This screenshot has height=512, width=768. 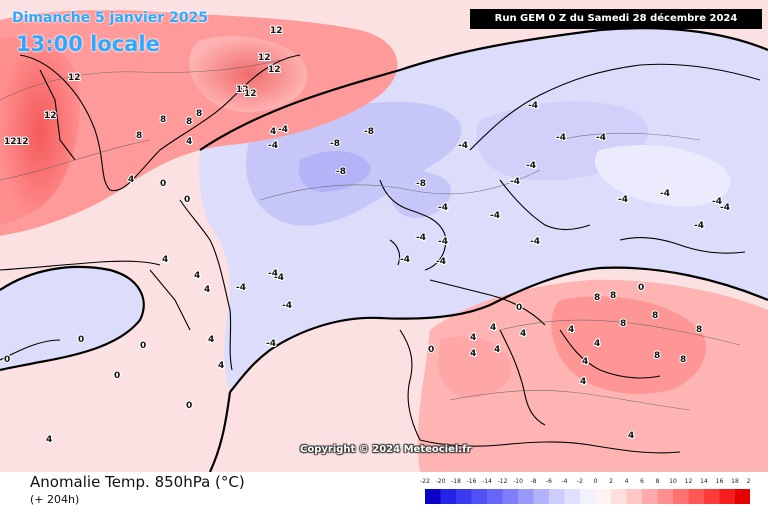 What do you see at coordinates (110, 18) in the screenshot?
I see `forecast-date: Dimanche 5 janvier 2025` at bounding box center [110, 18].